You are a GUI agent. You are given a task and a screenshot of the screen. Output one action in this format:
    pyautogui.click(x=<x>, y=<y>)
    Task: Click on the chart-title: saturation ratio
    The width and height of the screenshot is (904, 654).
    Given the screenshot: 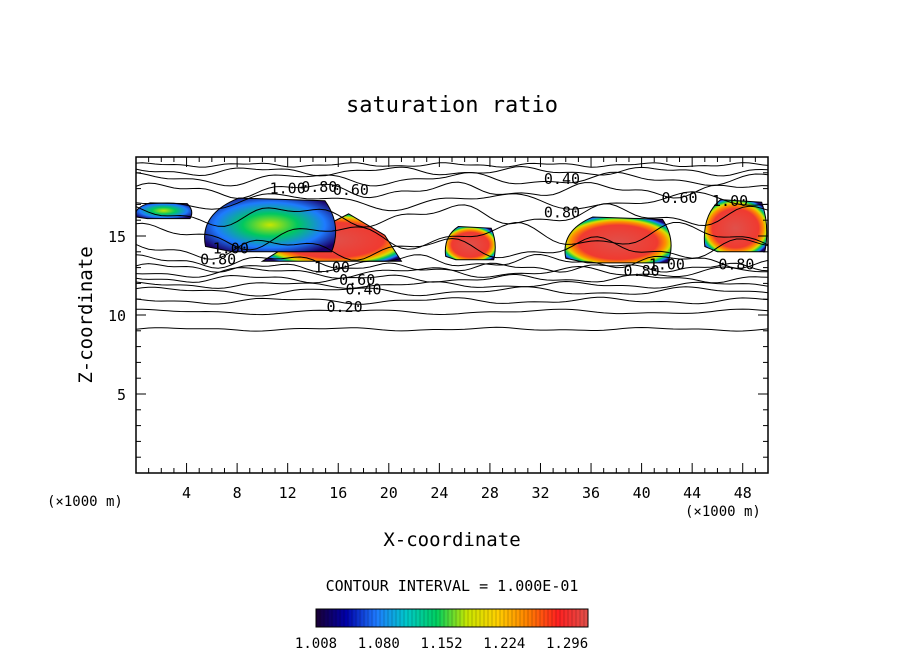 What is the action you would take?
    pyautogui.click(x=452, y=105)
    